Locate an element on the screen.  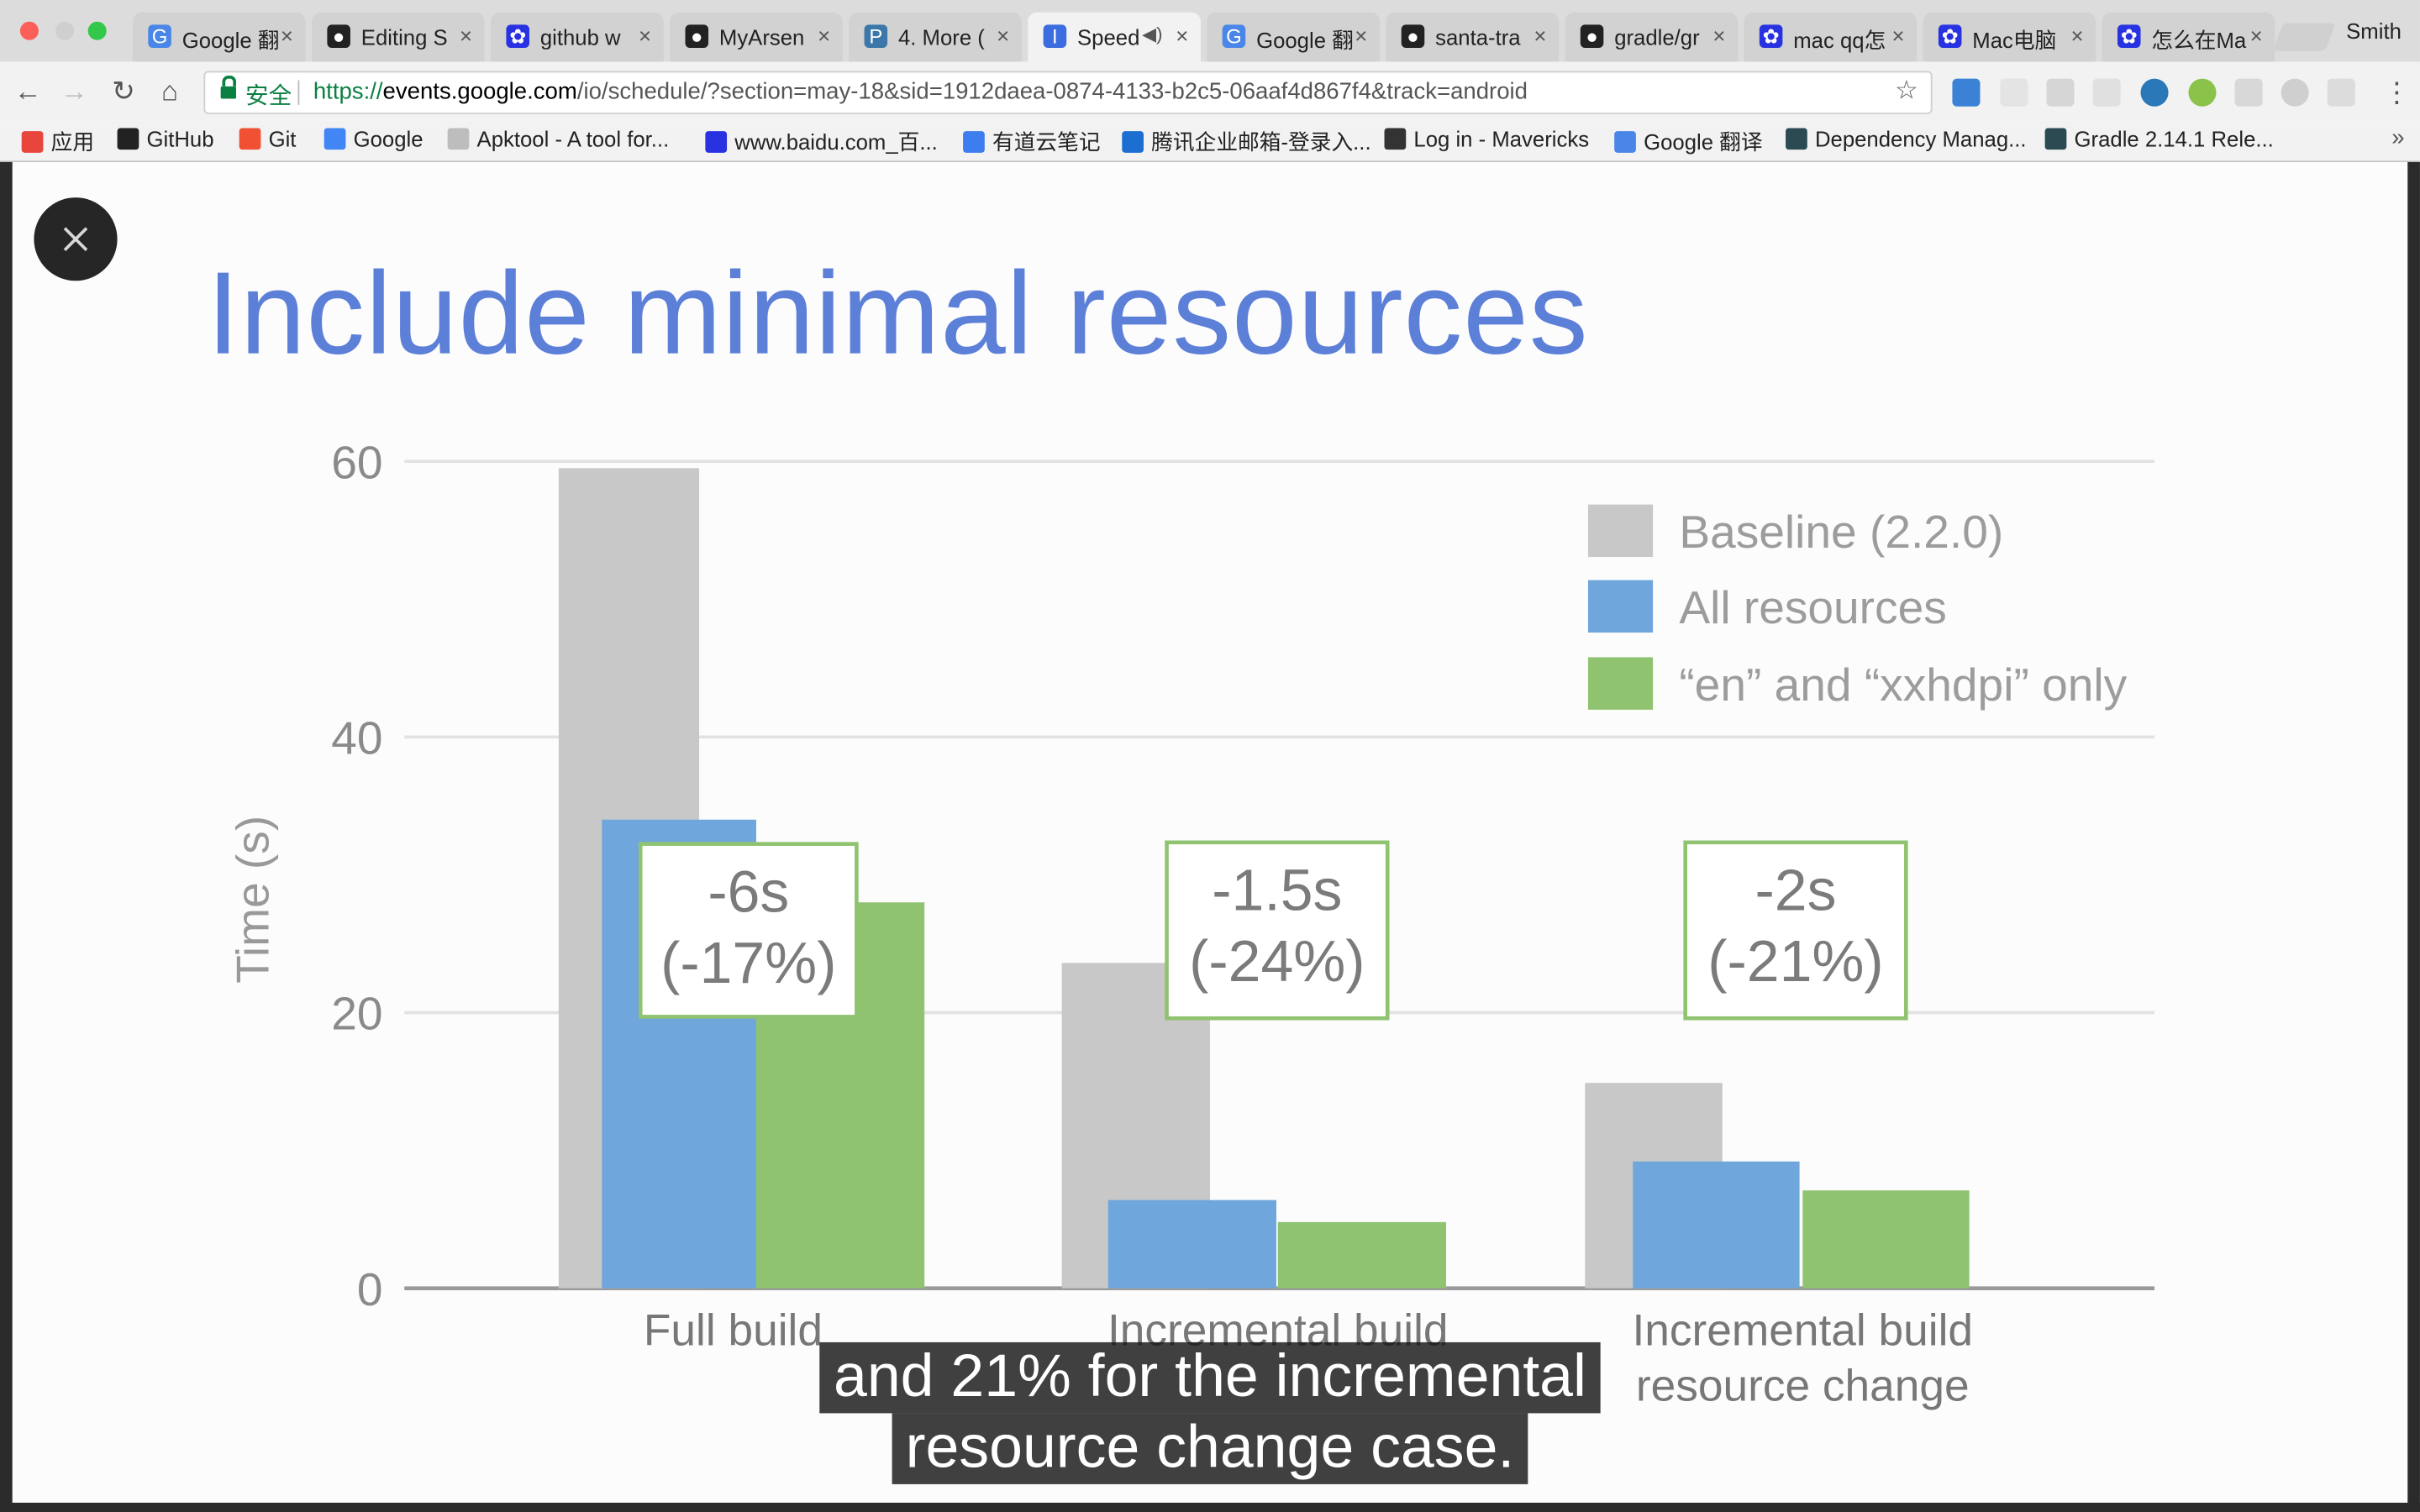
tab-6: I Speed × ◀) is located at coordinates (1114, 37).